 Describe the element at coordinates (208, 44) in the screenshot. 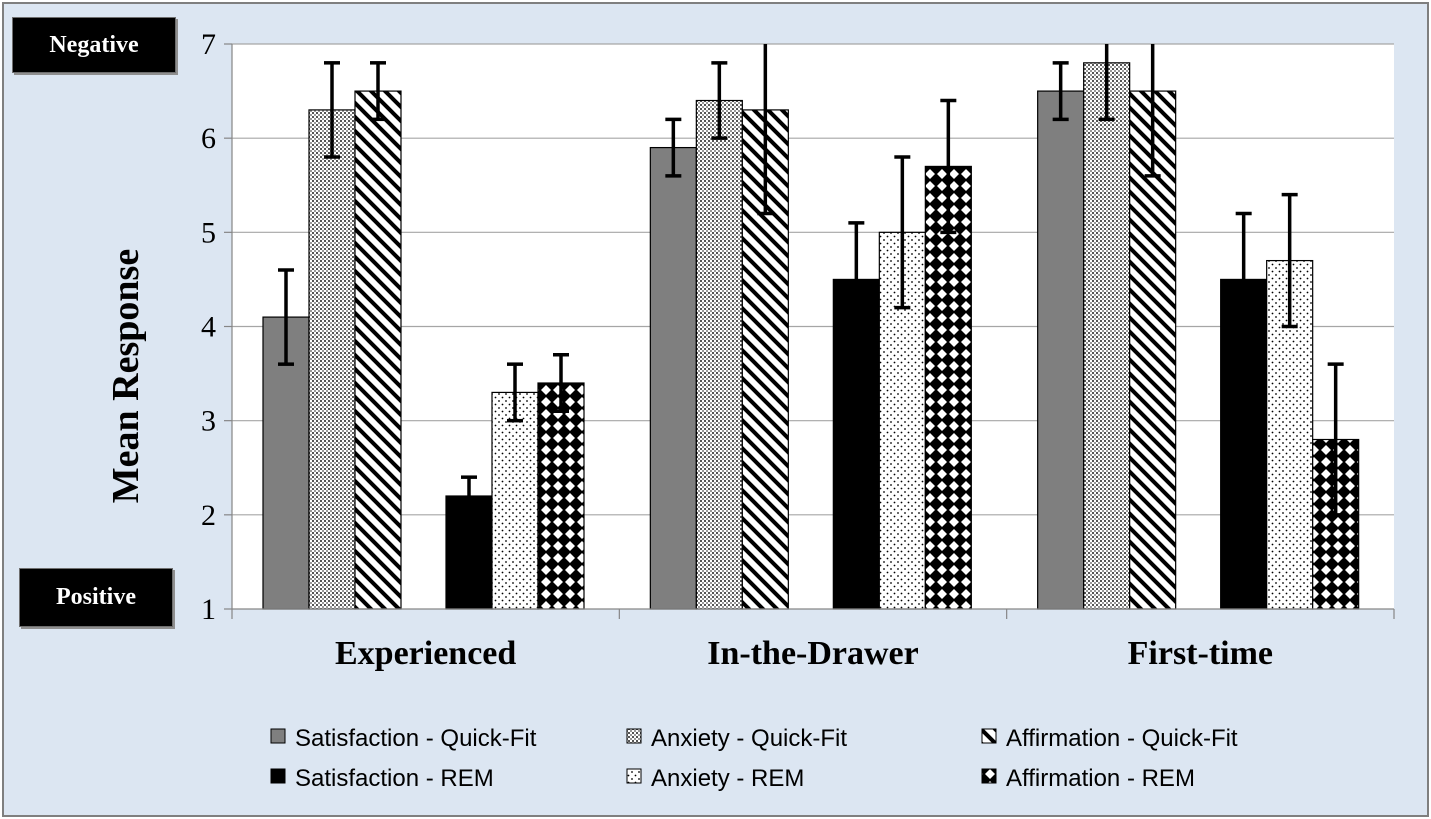

I see `y-tick-label: 7` at that location.